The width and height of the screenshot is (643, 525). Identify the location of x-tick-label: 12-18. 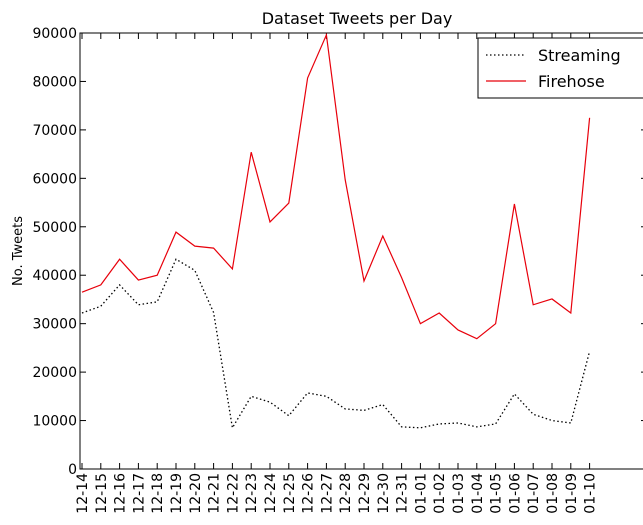
(158, 493).